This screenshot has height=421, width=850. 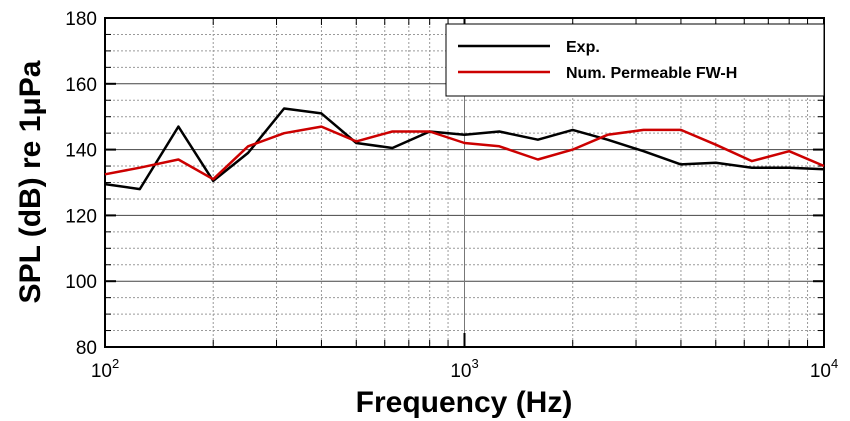 What do you see at coordinates (583, 47) in the screenshot?
I see `legend-label-exp: Exp.` at bounding box center [583, 47].